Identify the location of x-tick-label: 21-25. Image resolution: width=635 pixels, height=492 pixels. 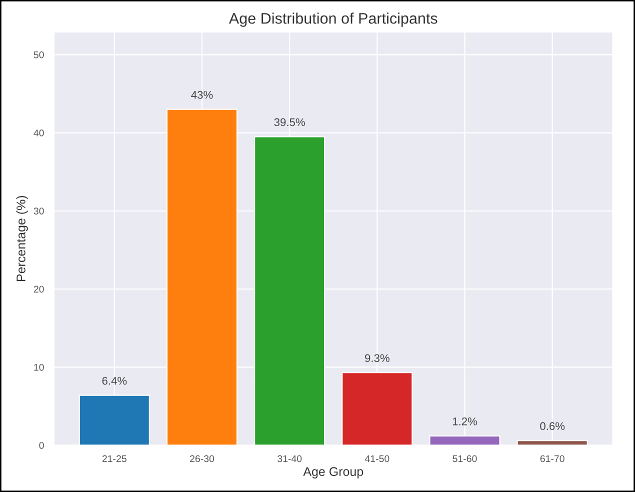
(114, 458).